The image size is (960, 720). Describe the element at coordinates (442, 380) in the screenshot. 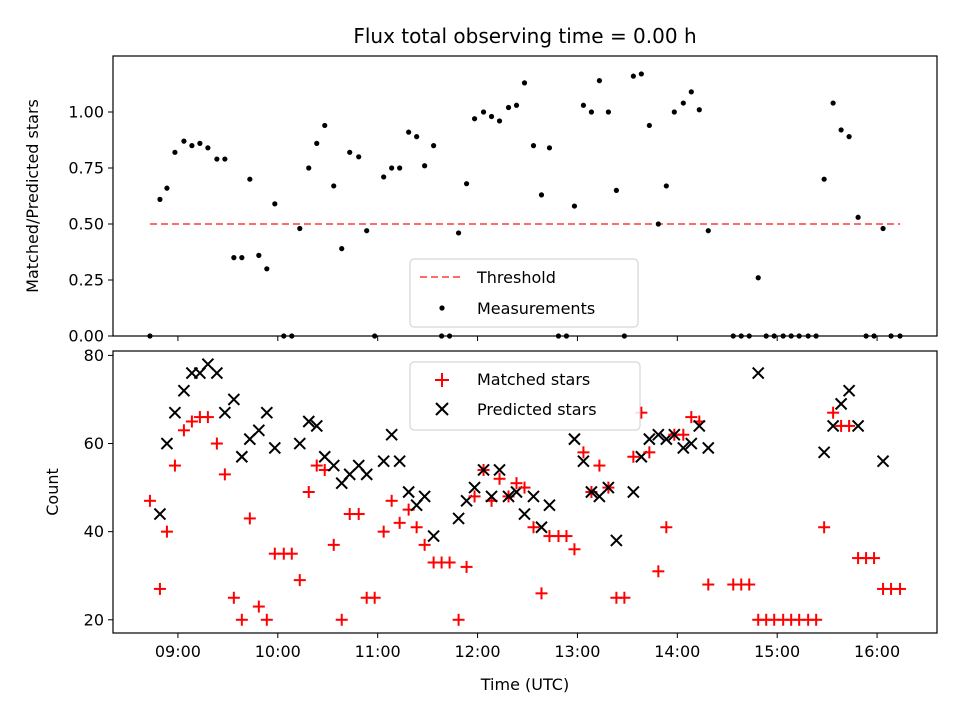

I see `matched-legend-marker` at that location.